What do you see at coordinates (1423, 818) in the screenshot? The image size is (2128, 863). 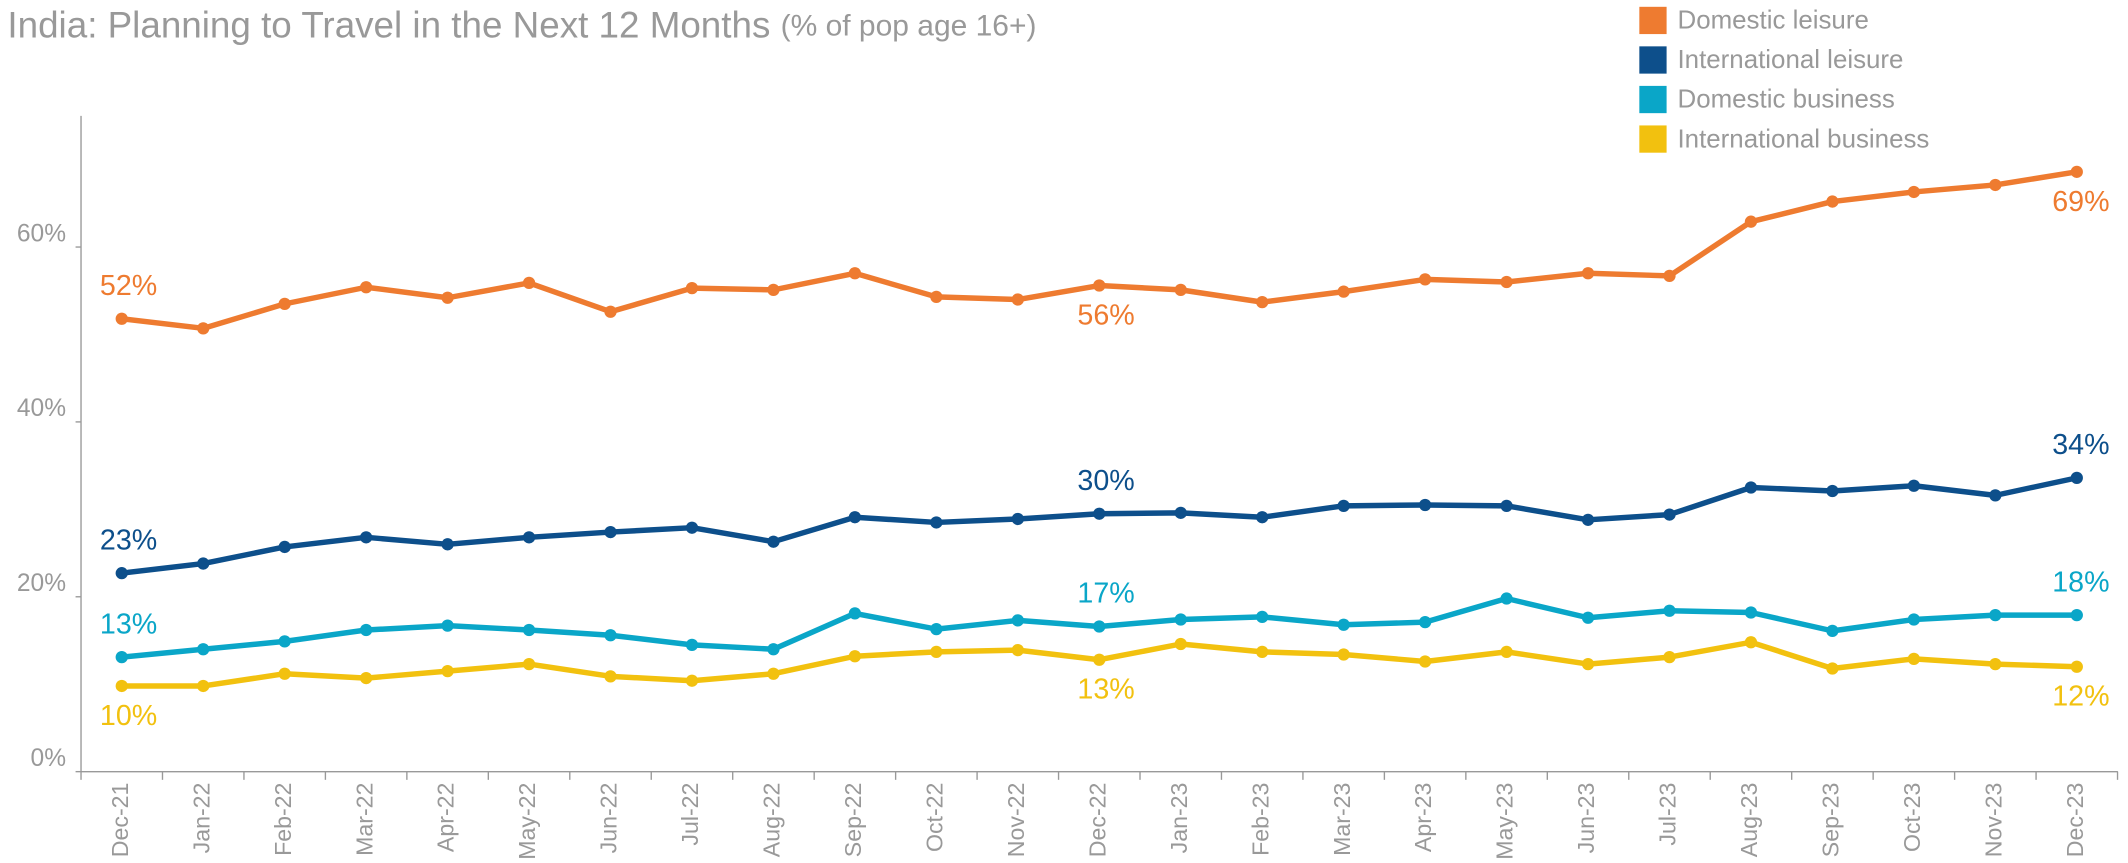 I see `x-tick-label: Apr-23` at bounding box center [1423, 818].